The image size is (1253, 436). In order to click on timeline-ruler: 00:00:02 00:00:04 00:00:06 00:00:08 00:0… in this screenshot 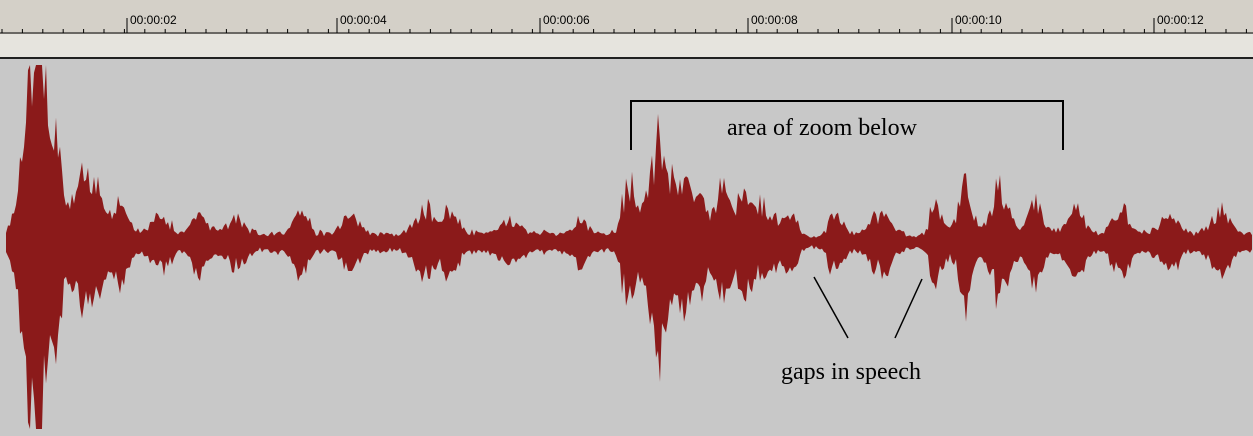, I will do `click(626, 17)`.